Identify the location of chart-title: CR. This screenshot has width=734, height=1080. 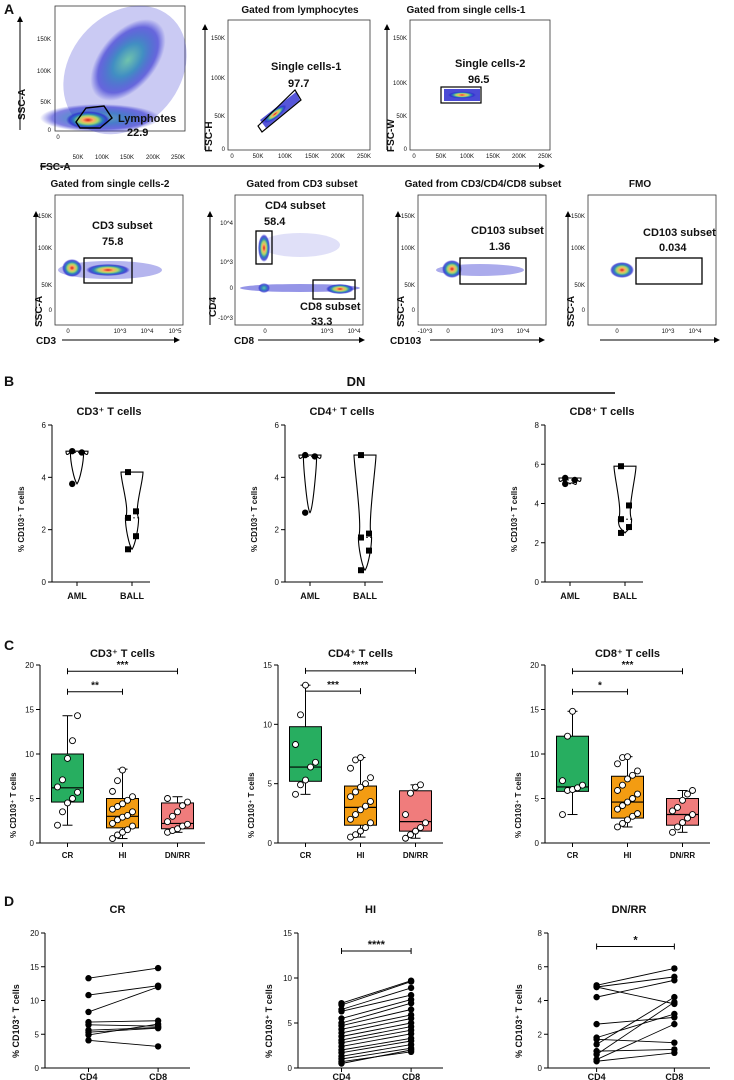
(118, 910).